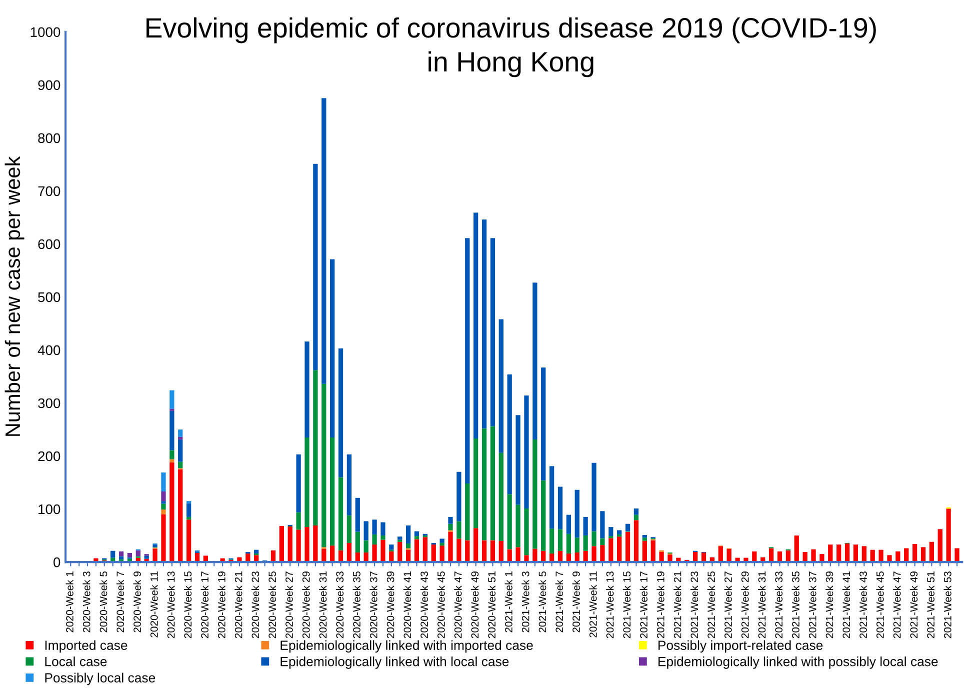 The width and height of the screenshot is (964, 693). What do you see at coordinates (441, 604) in the screenshot?
I see `x-tick-label: 2020-Week 45` at bounding box center [441, 604].